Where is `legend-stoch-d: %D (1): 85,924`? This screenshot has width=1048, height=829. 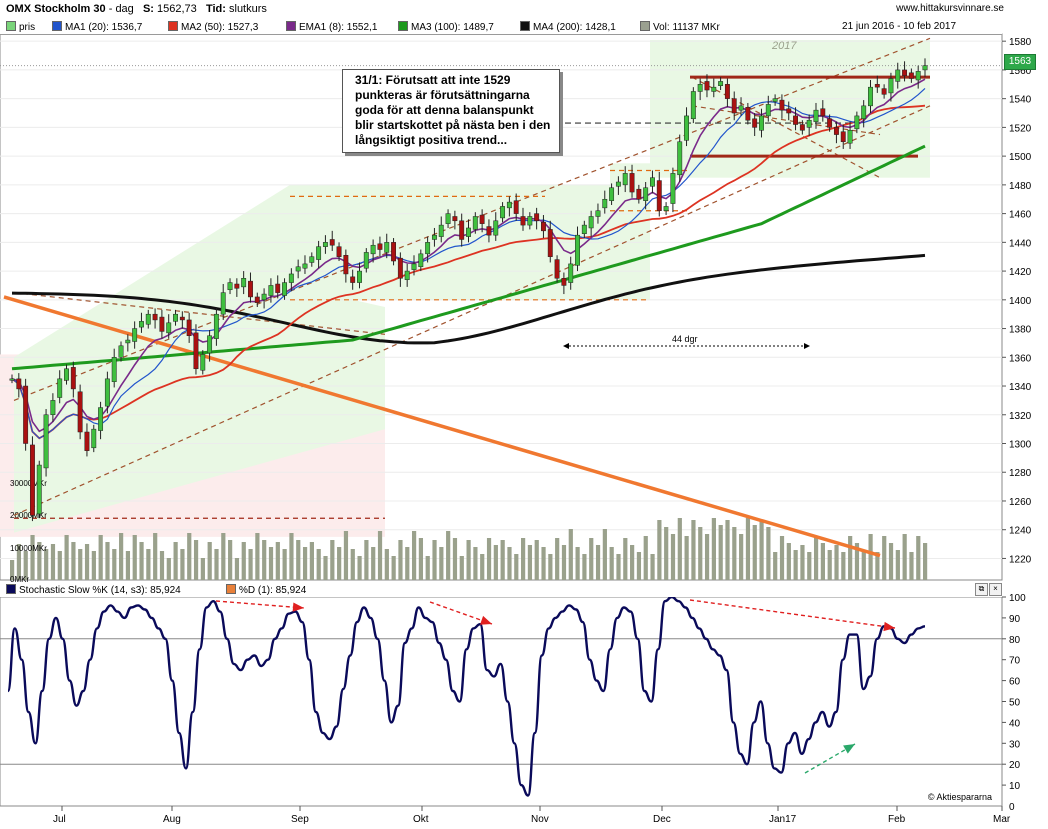
legend-stoch-d: %D (1): 85,924 is located at coordinates (266, 590).